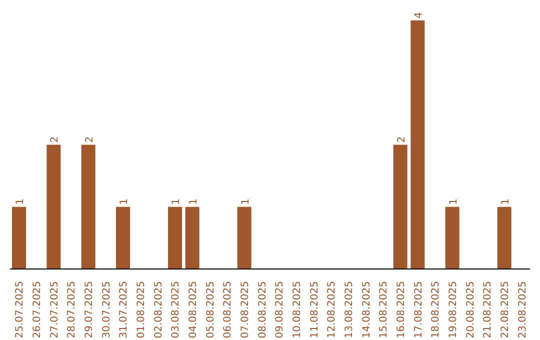 This screenshot has width=540, height=340. What do you see at coordinates (89, 309) in the screenshot?
I see `x-tick-label: 29.07.2025` at bounding box center [89, 309].